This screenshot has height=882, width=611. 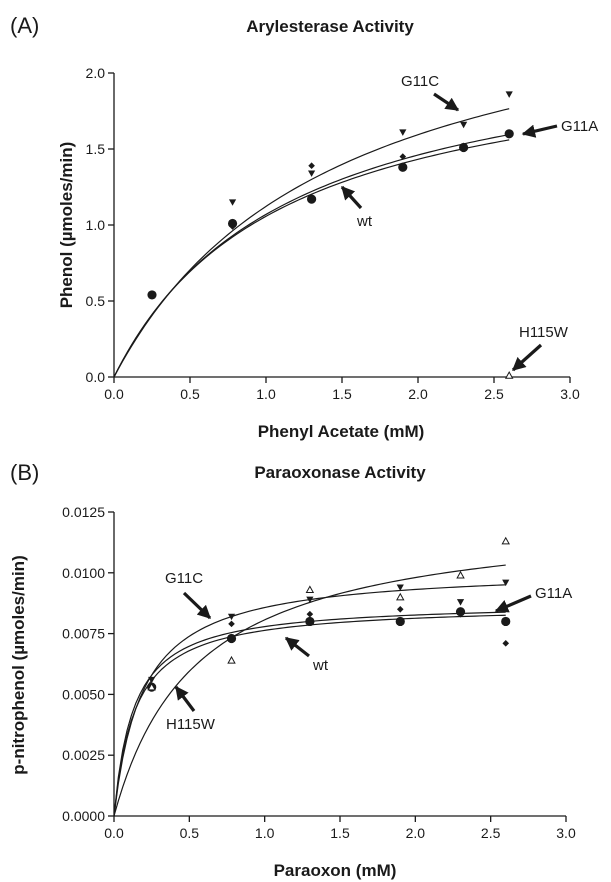 I want to click on panel-a-y-tick-label: 1.5, so click(x=96, y=149).